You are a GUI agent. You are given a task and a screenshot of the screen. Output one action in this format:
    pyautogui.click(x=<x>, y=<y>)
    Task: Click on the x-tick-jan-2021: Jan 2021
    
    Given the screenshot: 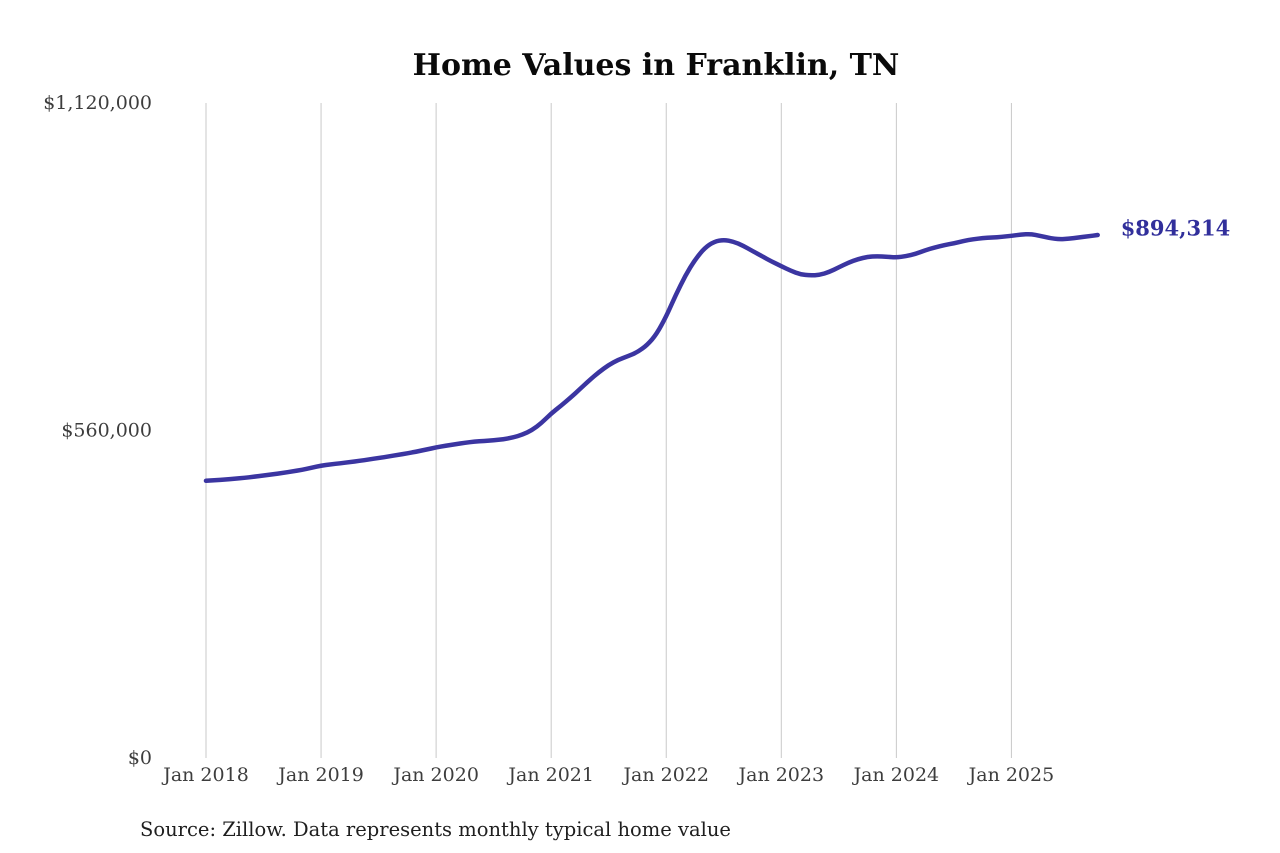 What is the action you would take?
    pyautogui.click(x=550, y=775)
    